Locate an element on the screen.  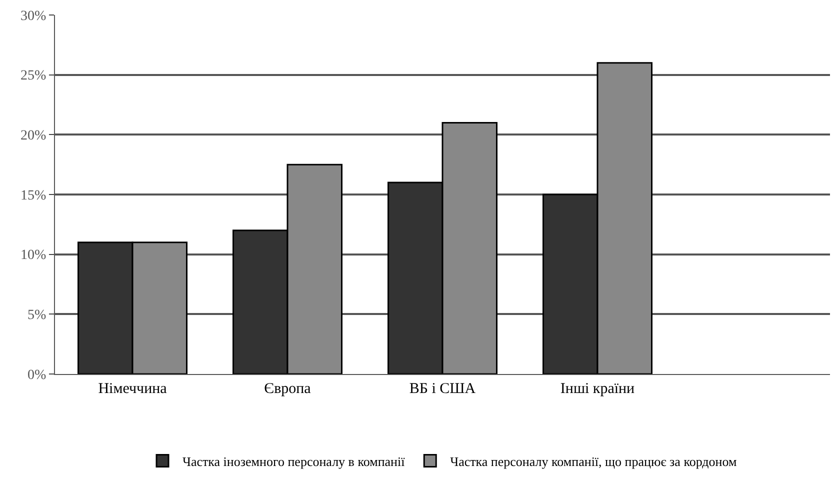
x-tick-label: Інші країни is located at coordinates (597, 389).